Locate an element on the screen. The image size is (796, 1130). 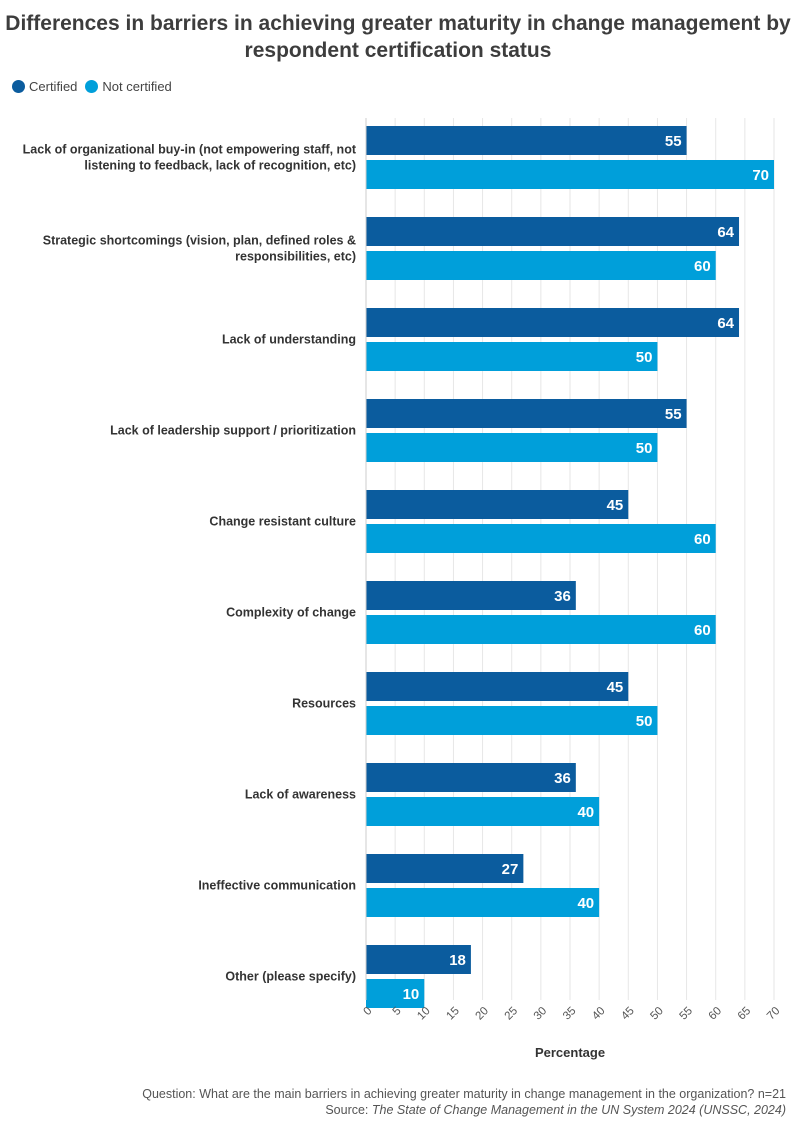
category-label-5: Complexity of change is located at coordinates (291, 613).